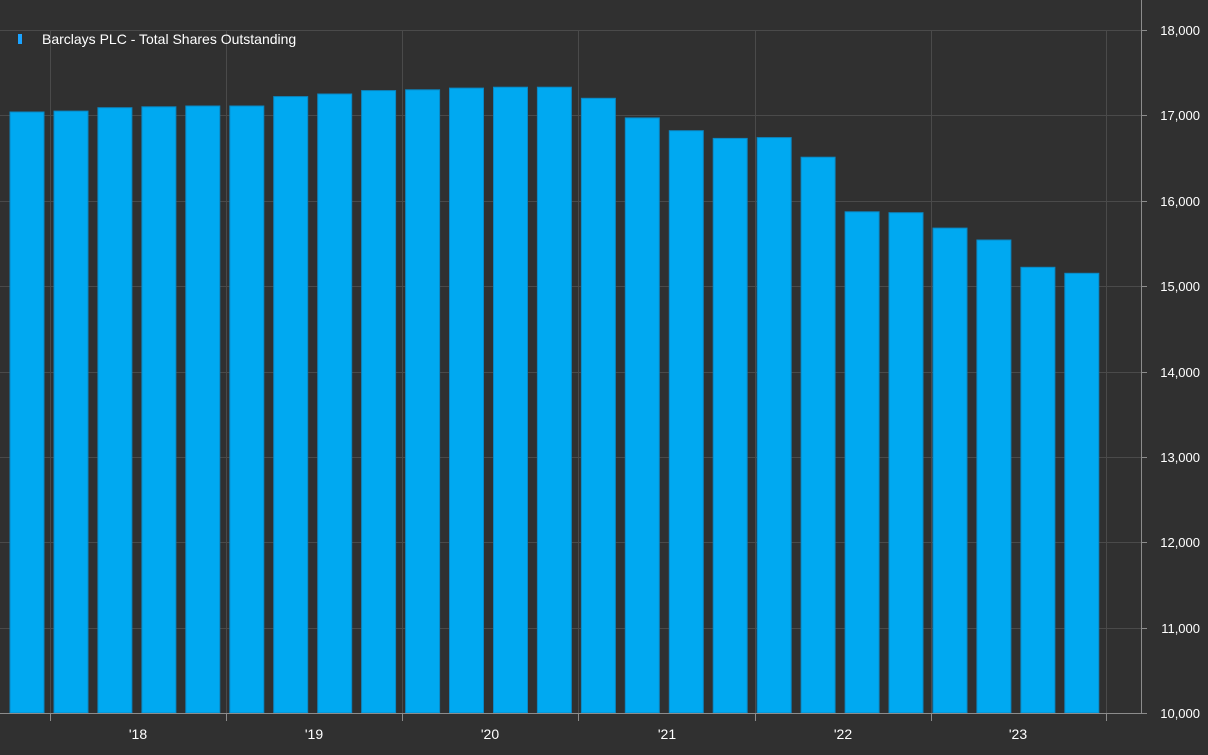 This screenshot has width=1208, height=755. I want to click on legend-label: Barclays PLC - Total Shares Outstanding, so click(169, 39).